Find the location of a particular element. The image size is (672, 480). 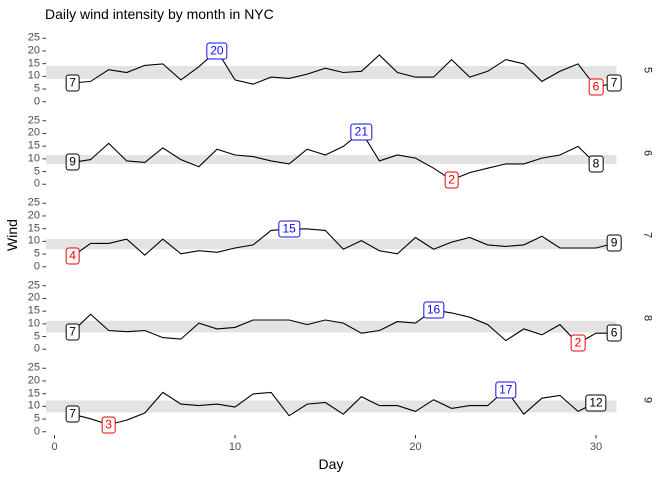

last-value-label-month-9: 12 is located at coordinates (596, 403).